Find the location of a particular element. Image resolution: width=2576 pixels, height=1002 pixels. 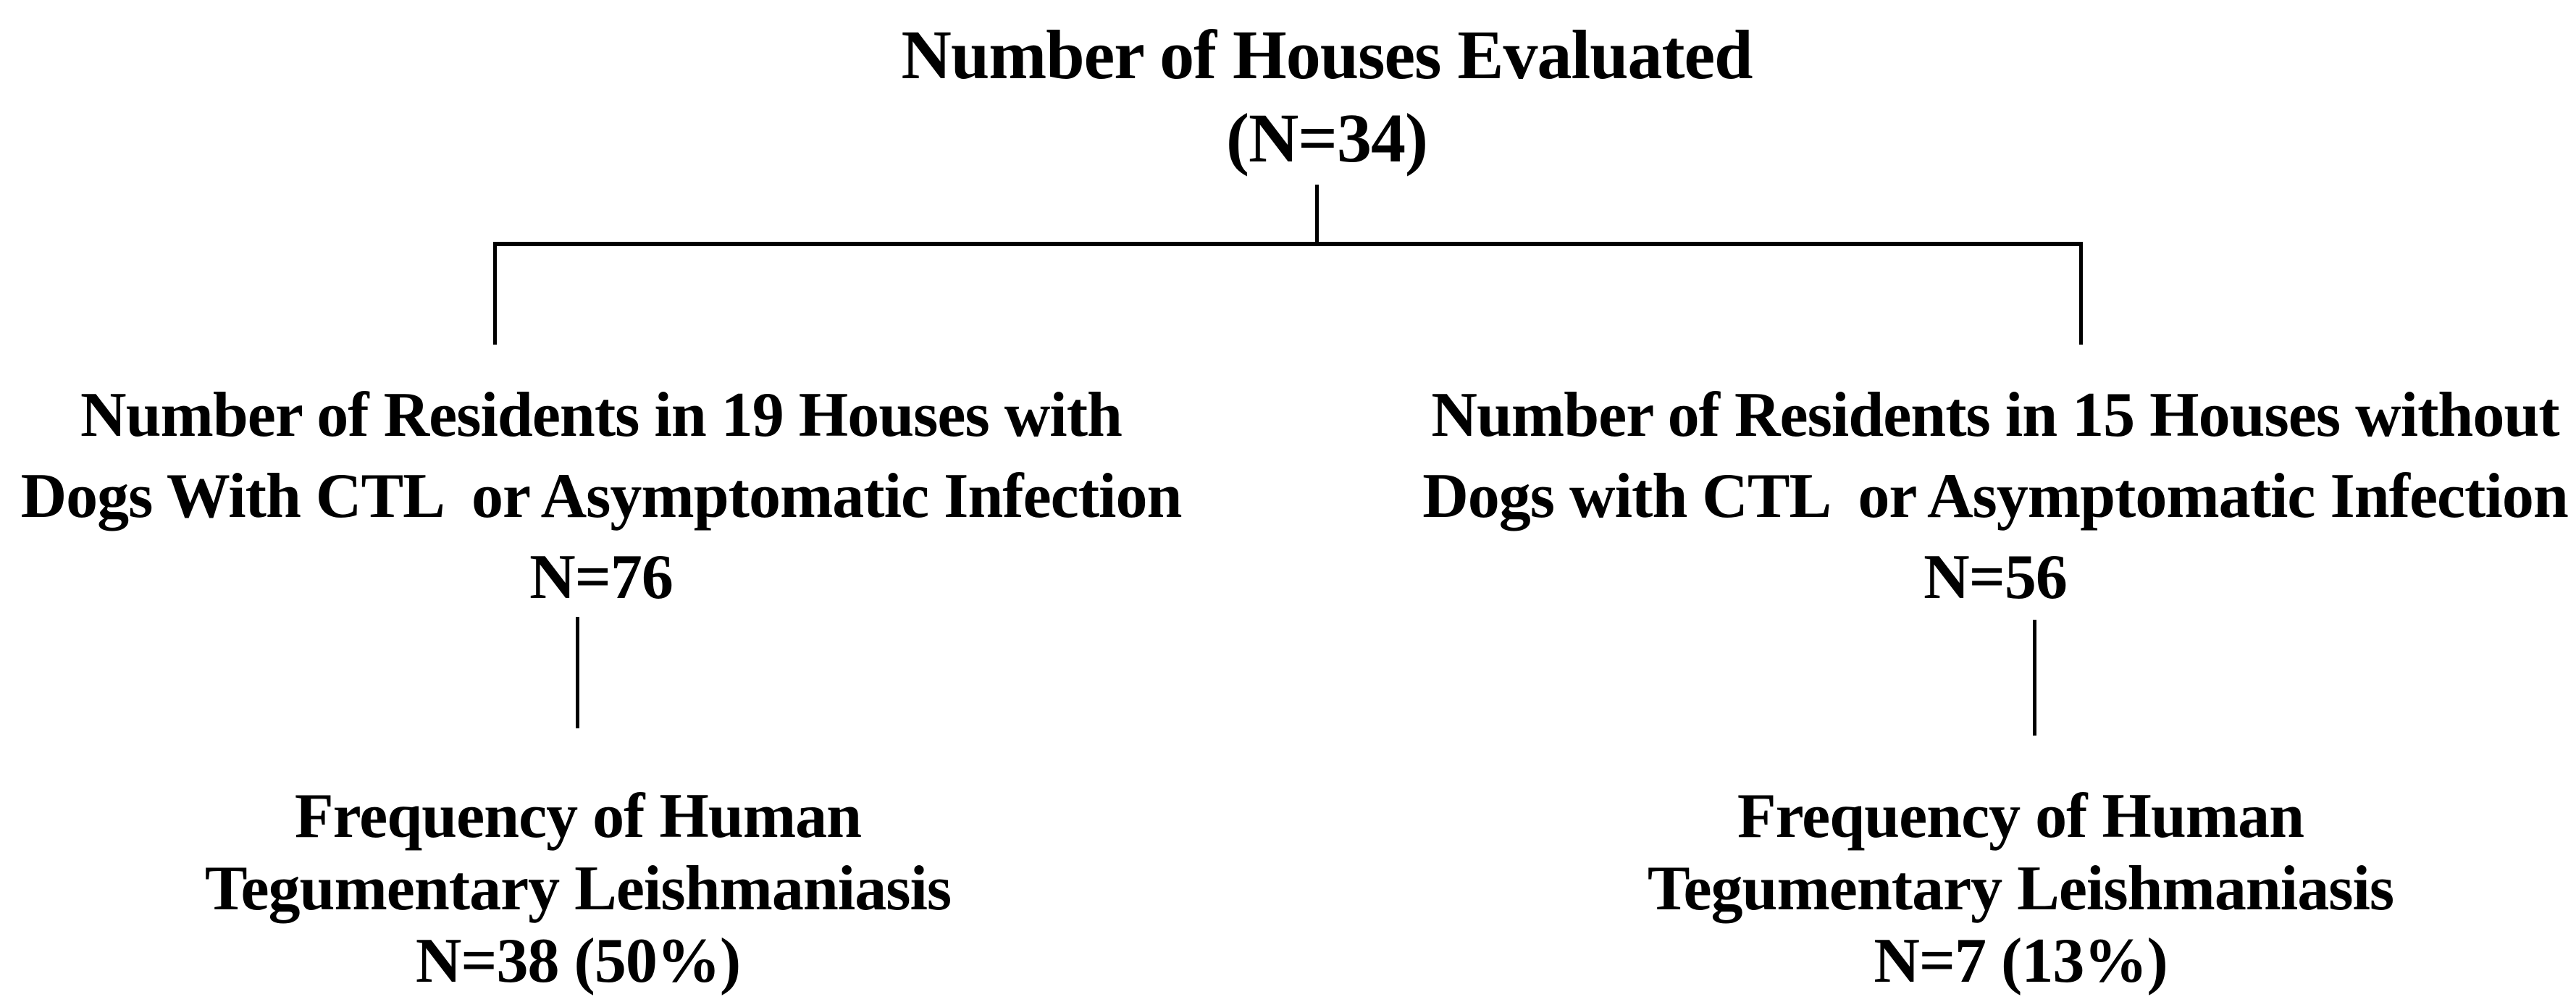

connector-root-stem is located at coordinates (1317, 214).